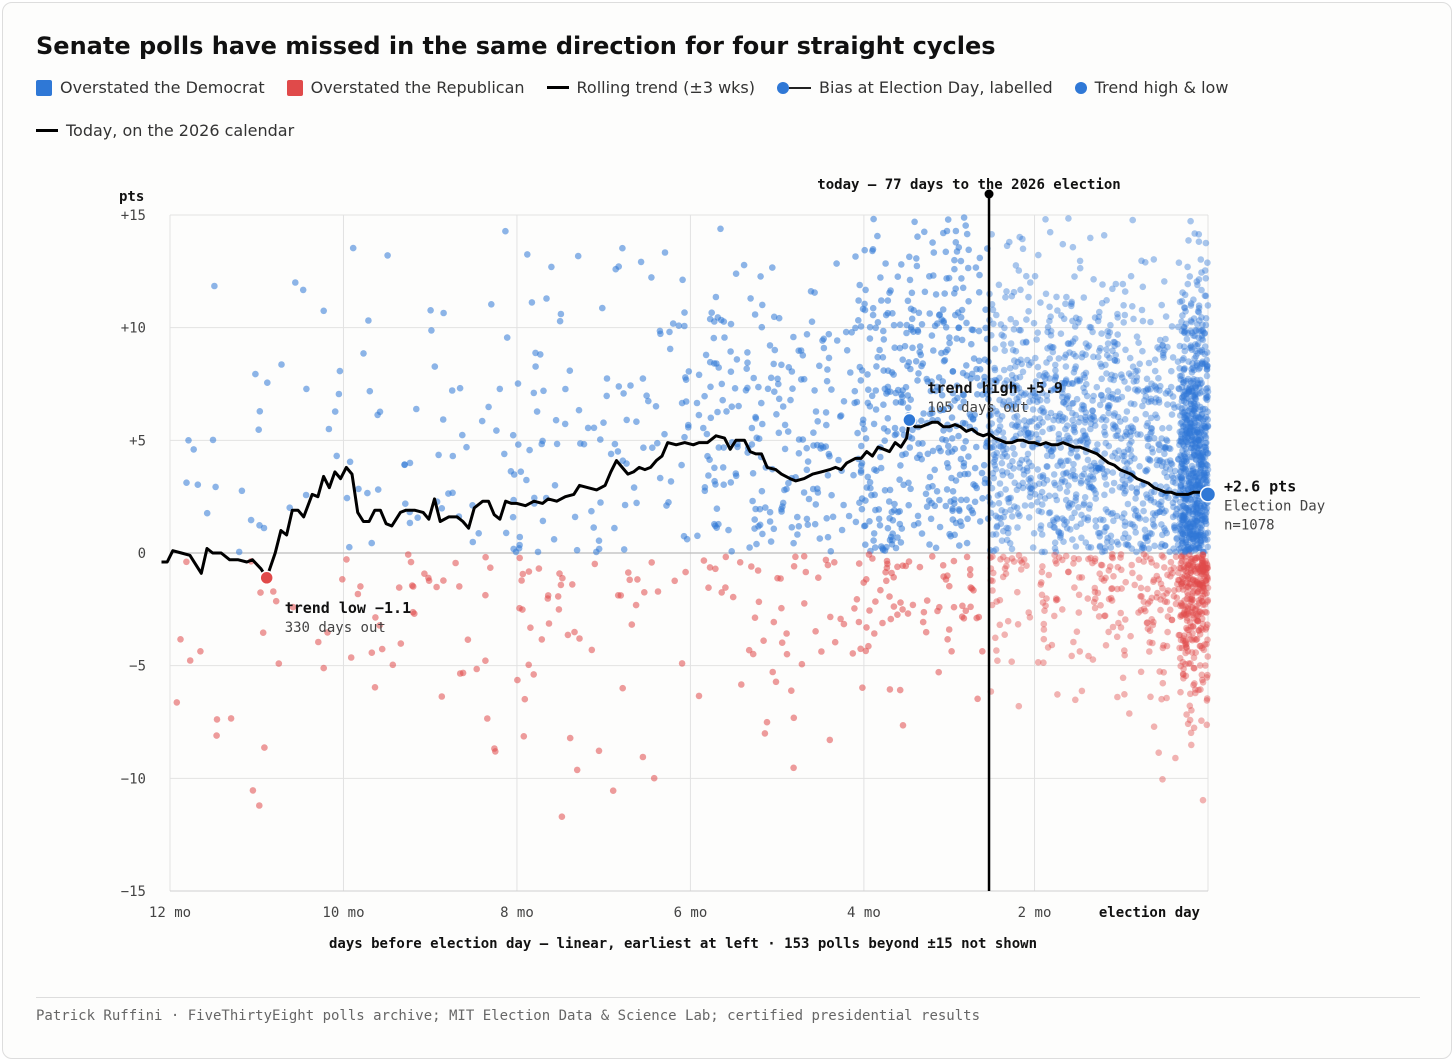 This screenshot has height=1063, width=1456. I want to click on poll-point-1916, so click(1200, 571).